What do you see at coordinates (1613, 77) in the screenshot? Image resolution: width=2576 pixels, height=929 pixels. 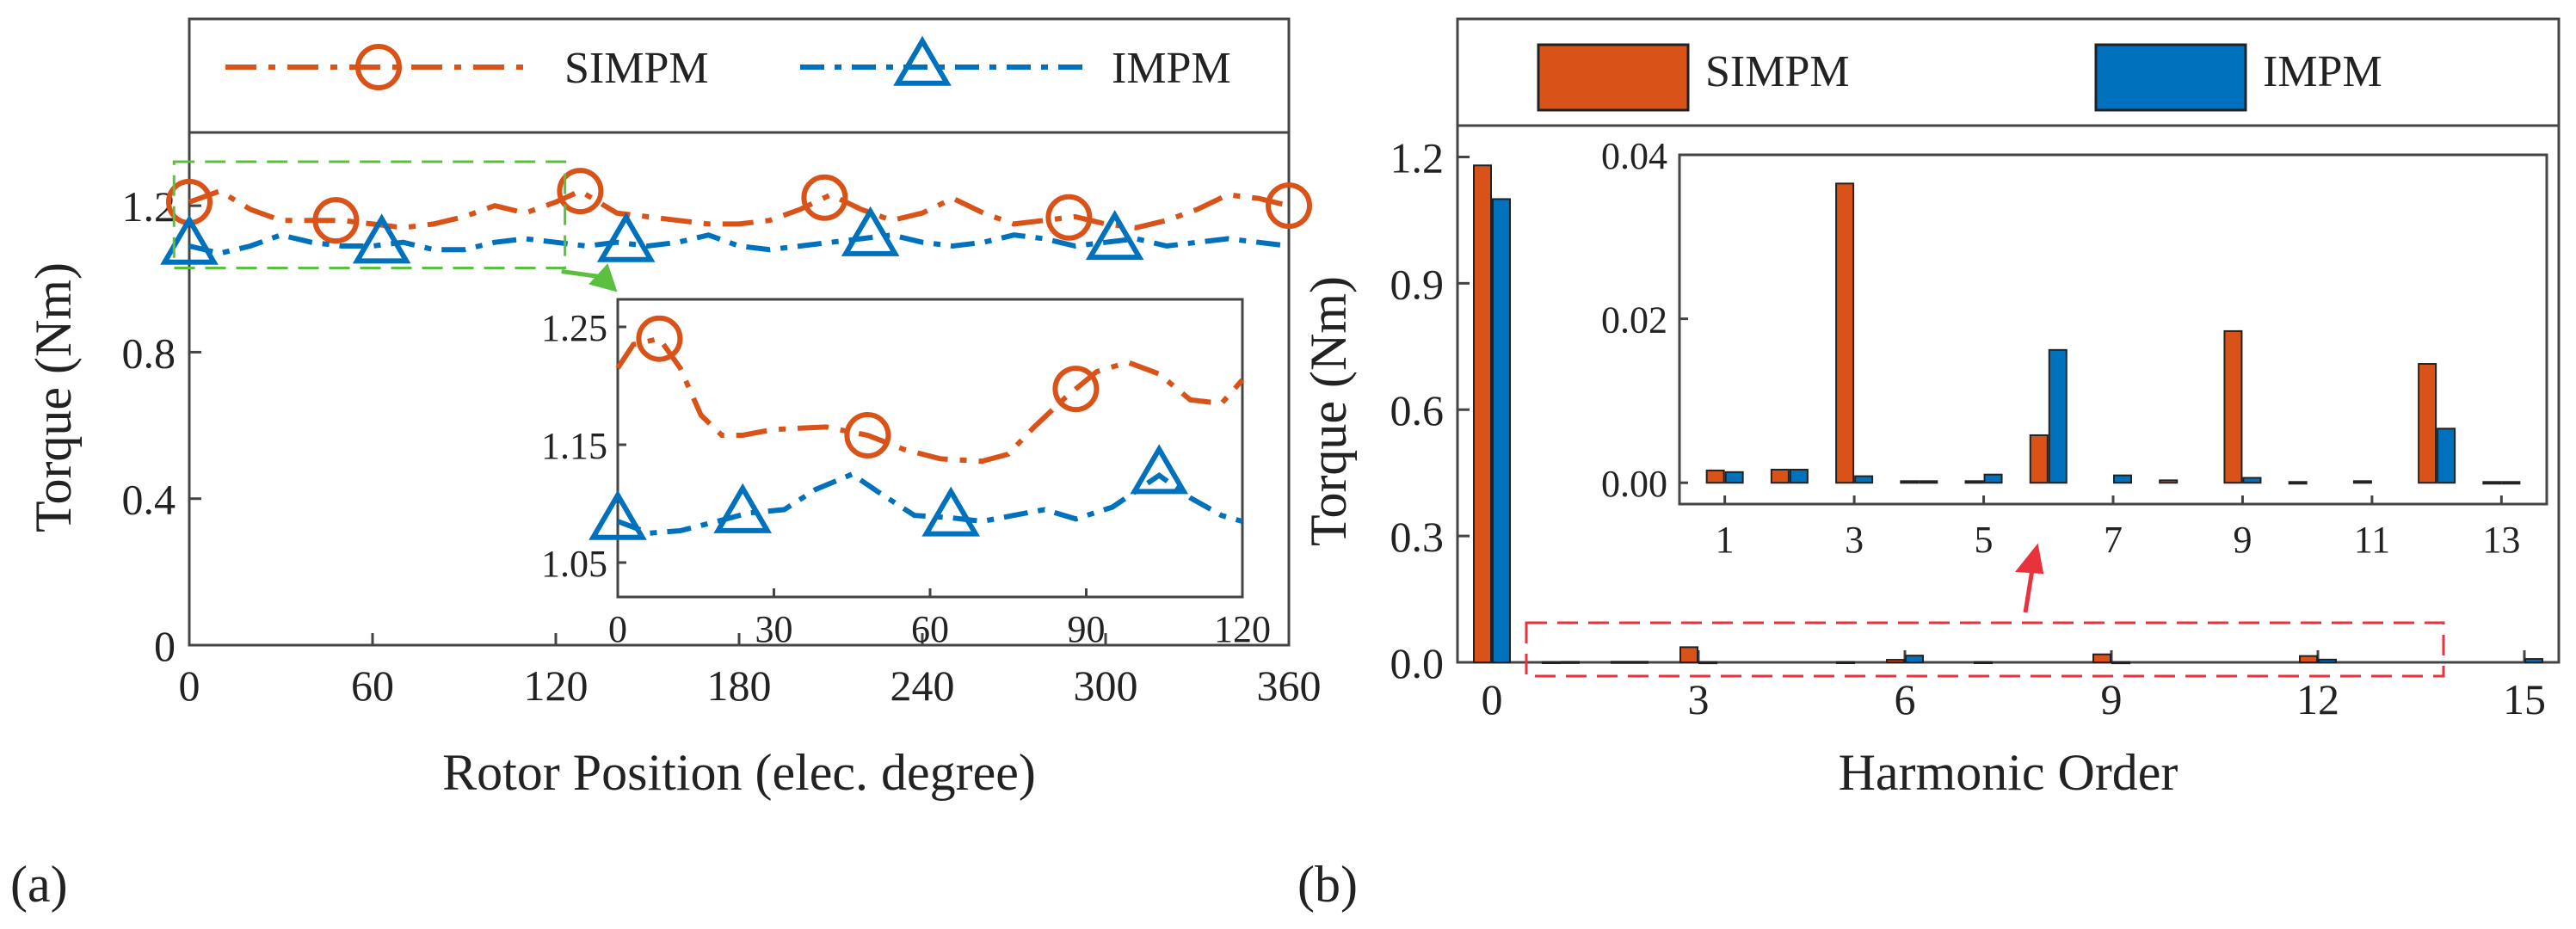 I see `legend-b-swatch-simpm` at bounding box center [1613, 77].